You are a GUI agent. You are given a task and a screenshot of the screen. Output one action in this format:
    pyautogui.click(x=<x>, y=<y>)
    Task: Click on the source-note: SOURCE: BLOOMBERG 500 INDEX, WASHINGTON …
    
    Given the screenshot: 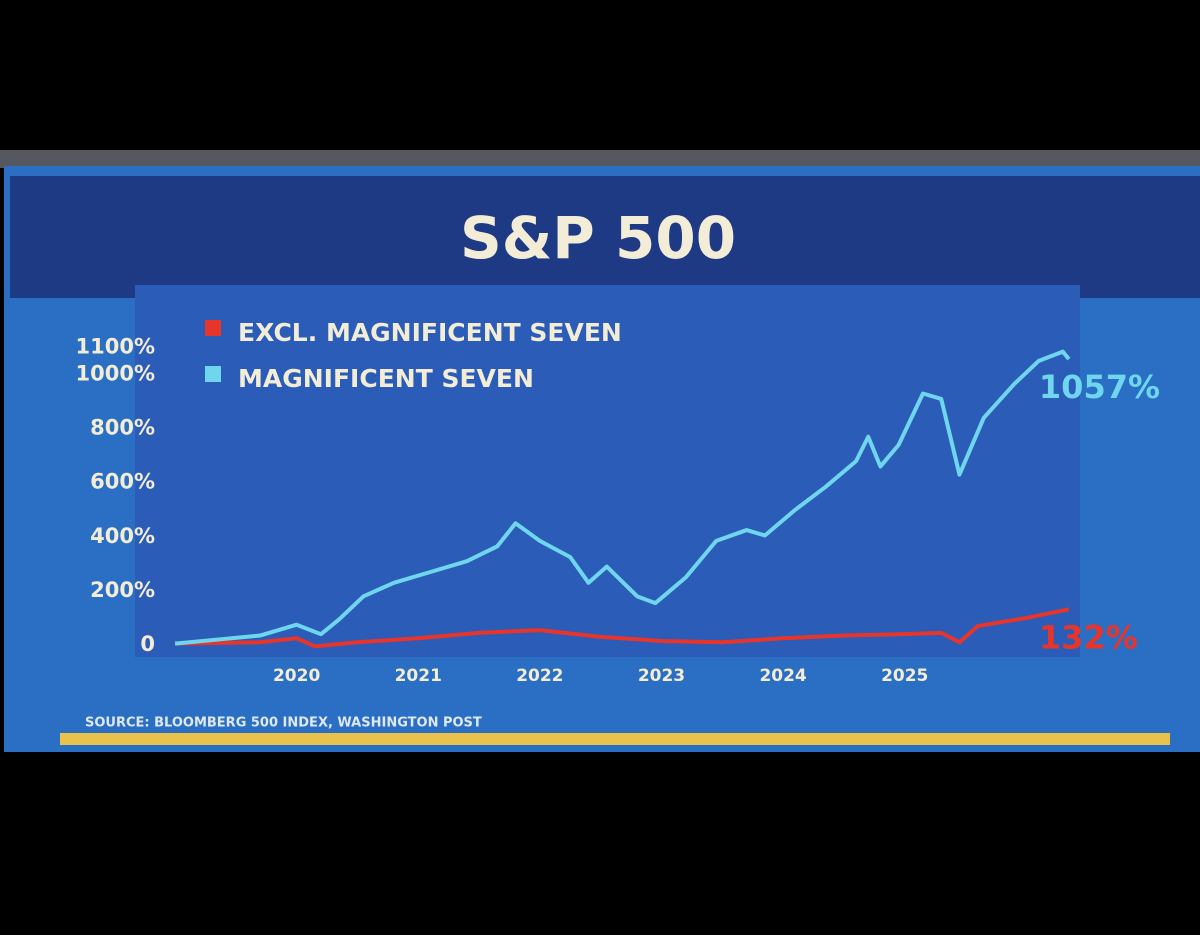 What is the action you would take?
    pyautogui.click(x=283, y=723)
    